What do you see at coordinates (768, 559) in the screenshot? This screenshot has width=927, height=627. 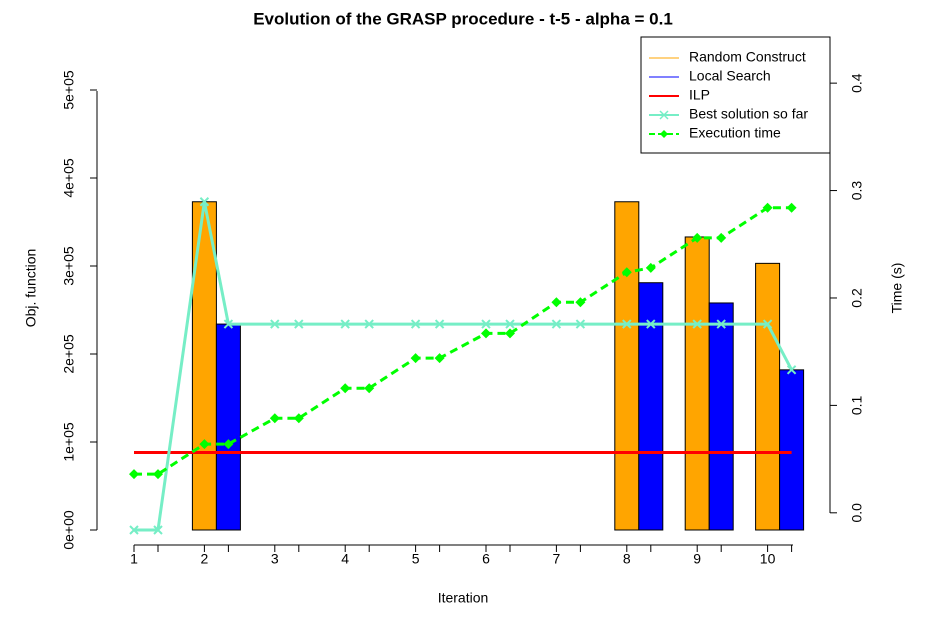 I see `x-tick-label: 10` at bounding box center [768, 559].